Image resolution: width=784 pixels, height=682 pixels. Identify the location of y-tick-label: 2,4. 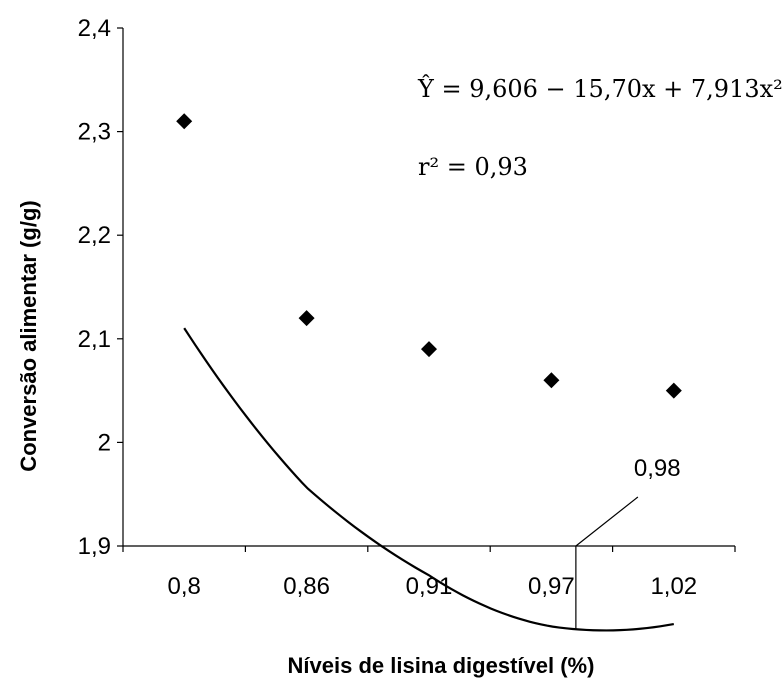
(94, 28).